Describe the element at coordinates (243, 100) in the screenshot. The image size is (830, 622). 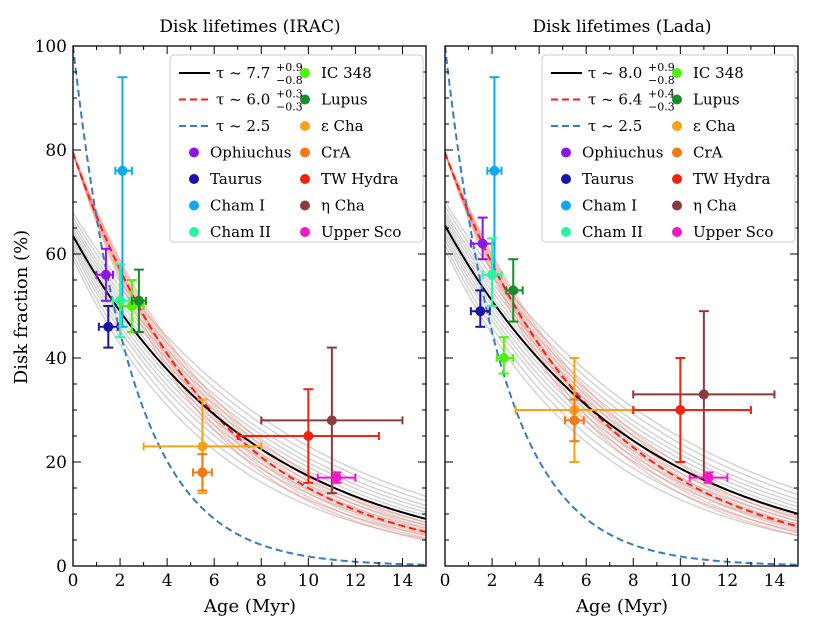
I see `legend-label: τ ~ 6.0` at that location.